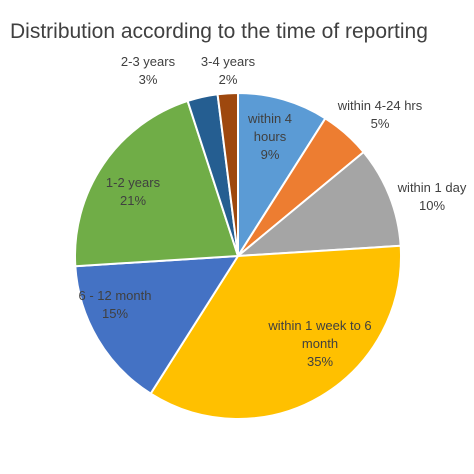 The height and width of the screenshot is (474, 474). Describe the element at coordinates (157, 325) in the screenshot. I see `pie-slice-6-12-month` at that location.